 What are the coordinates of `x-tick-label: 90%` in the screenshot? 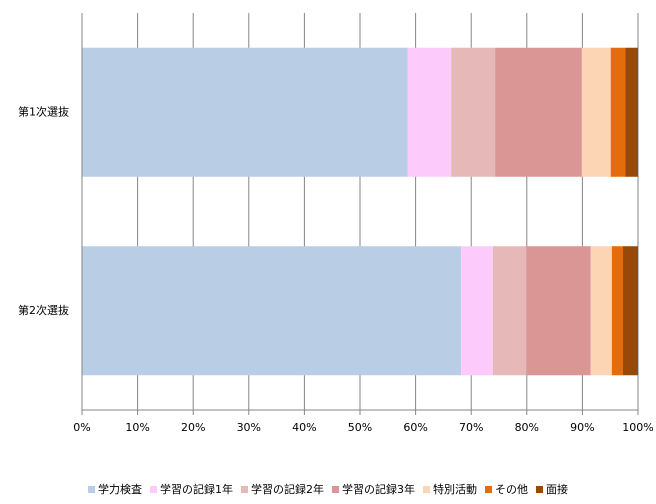 It's located at (582, 427).